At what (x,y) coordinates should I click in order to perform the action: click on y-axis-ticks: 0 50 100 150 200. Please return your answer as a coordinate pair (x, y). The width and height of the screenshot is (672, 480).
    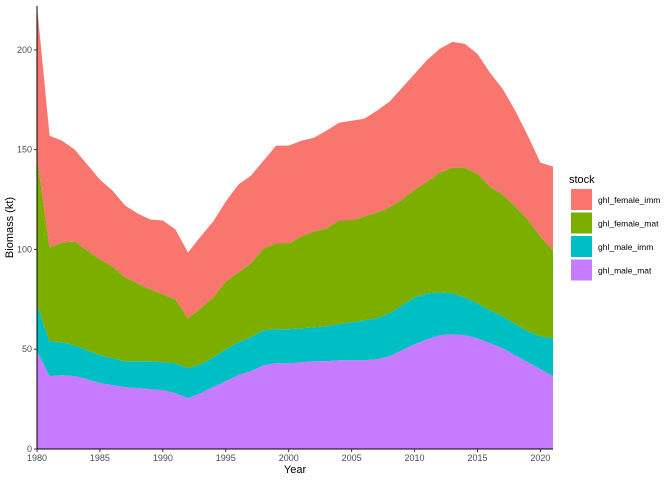
    Looking at the image, I should click on (27, 249).